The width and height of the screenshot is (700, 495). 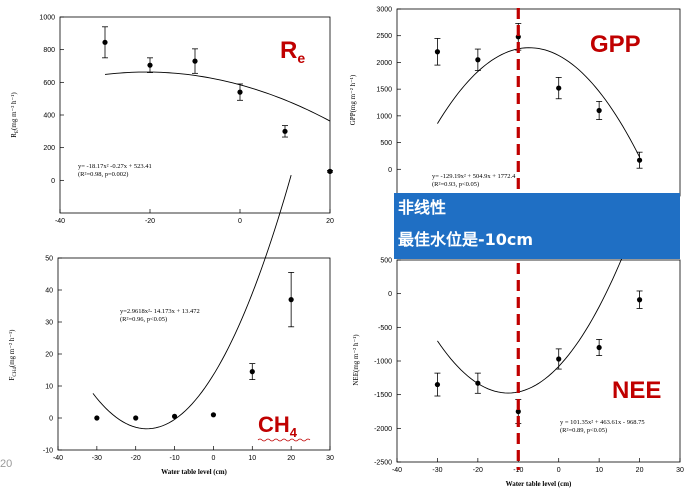 I want to click on y-axis-label-main: F, so click(x=12, y=379).